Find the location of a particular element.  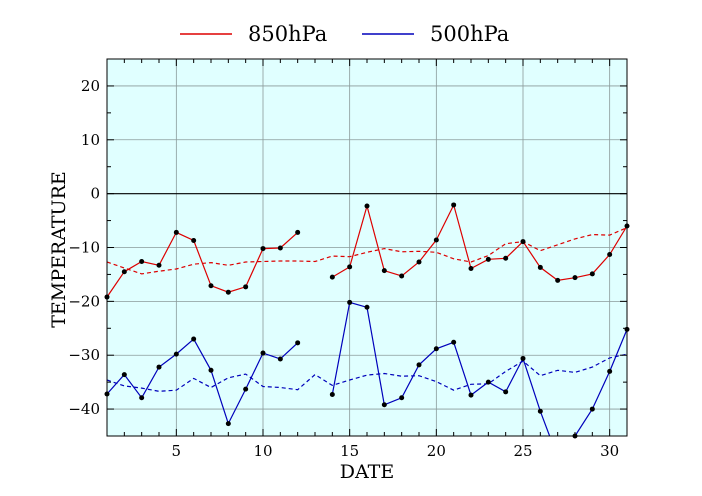

legend-label-850hpa: 850hPa is located at coordinates (287, 34).